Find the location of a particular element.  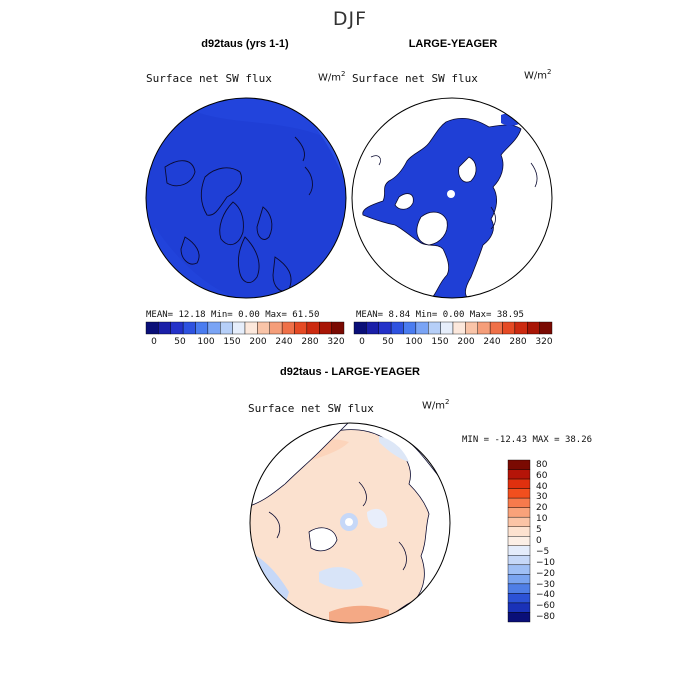

diff-units-label: W/m2 is located at coordinates (436, 405).